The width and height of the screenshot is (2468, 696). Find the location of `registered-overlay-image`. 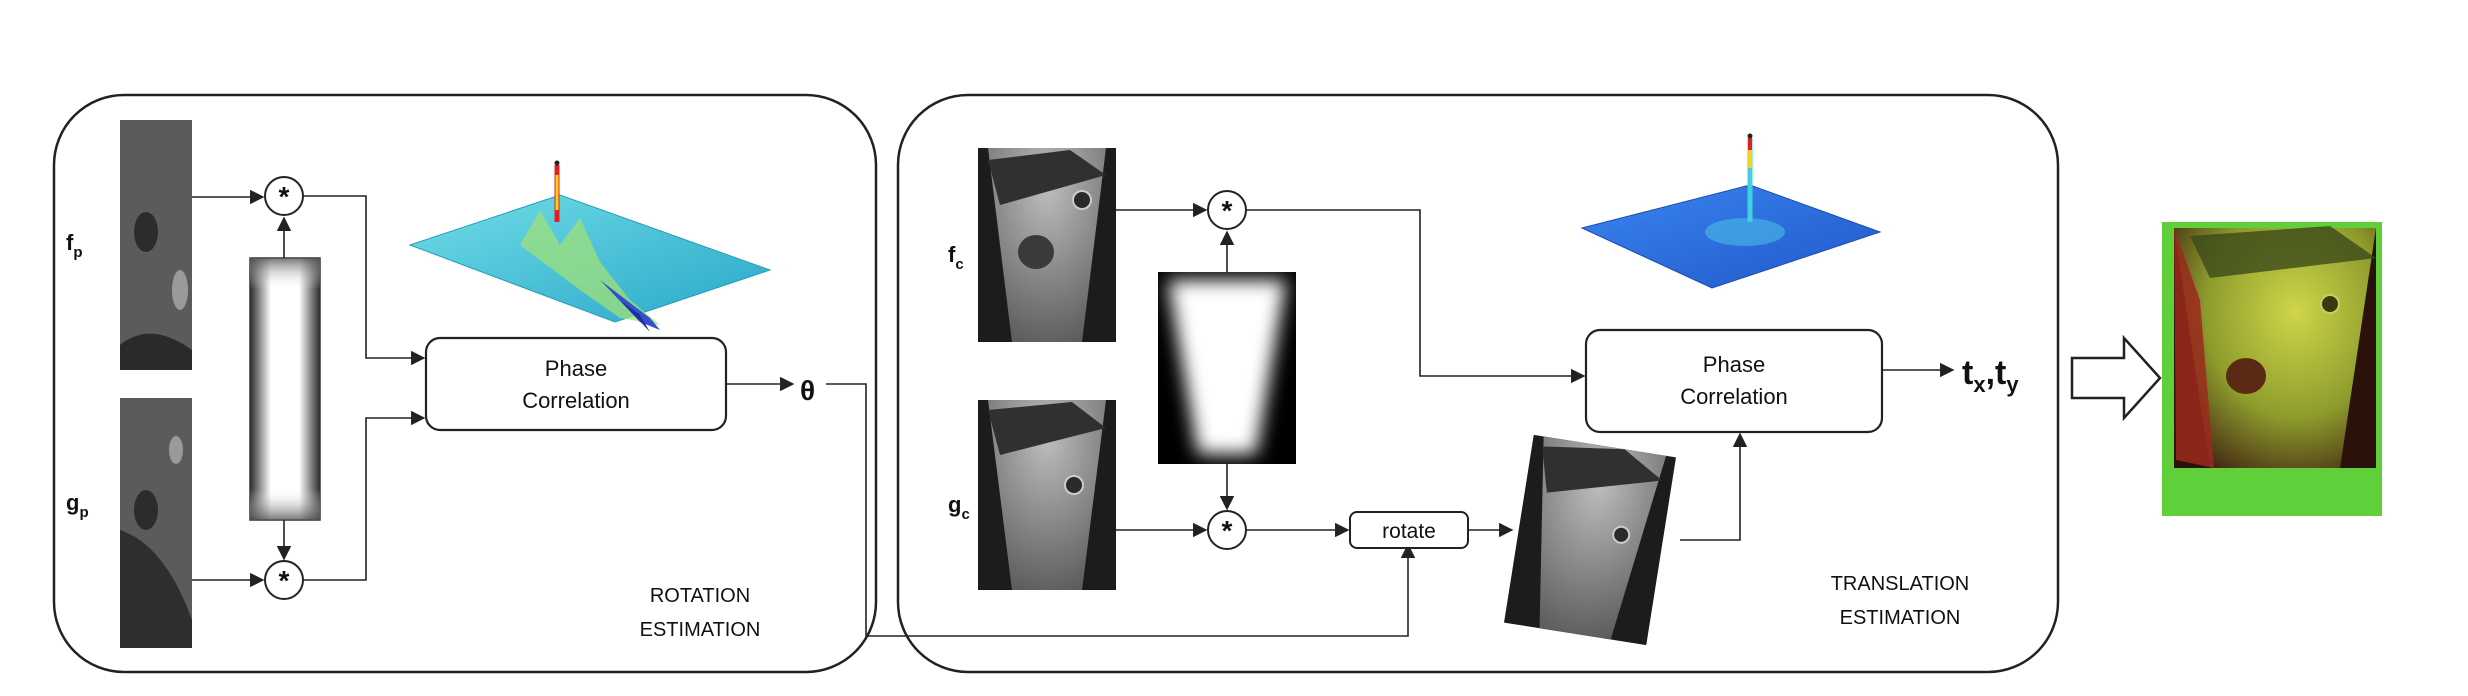

registered-overlay-image is located at coordinates (2272, 369).